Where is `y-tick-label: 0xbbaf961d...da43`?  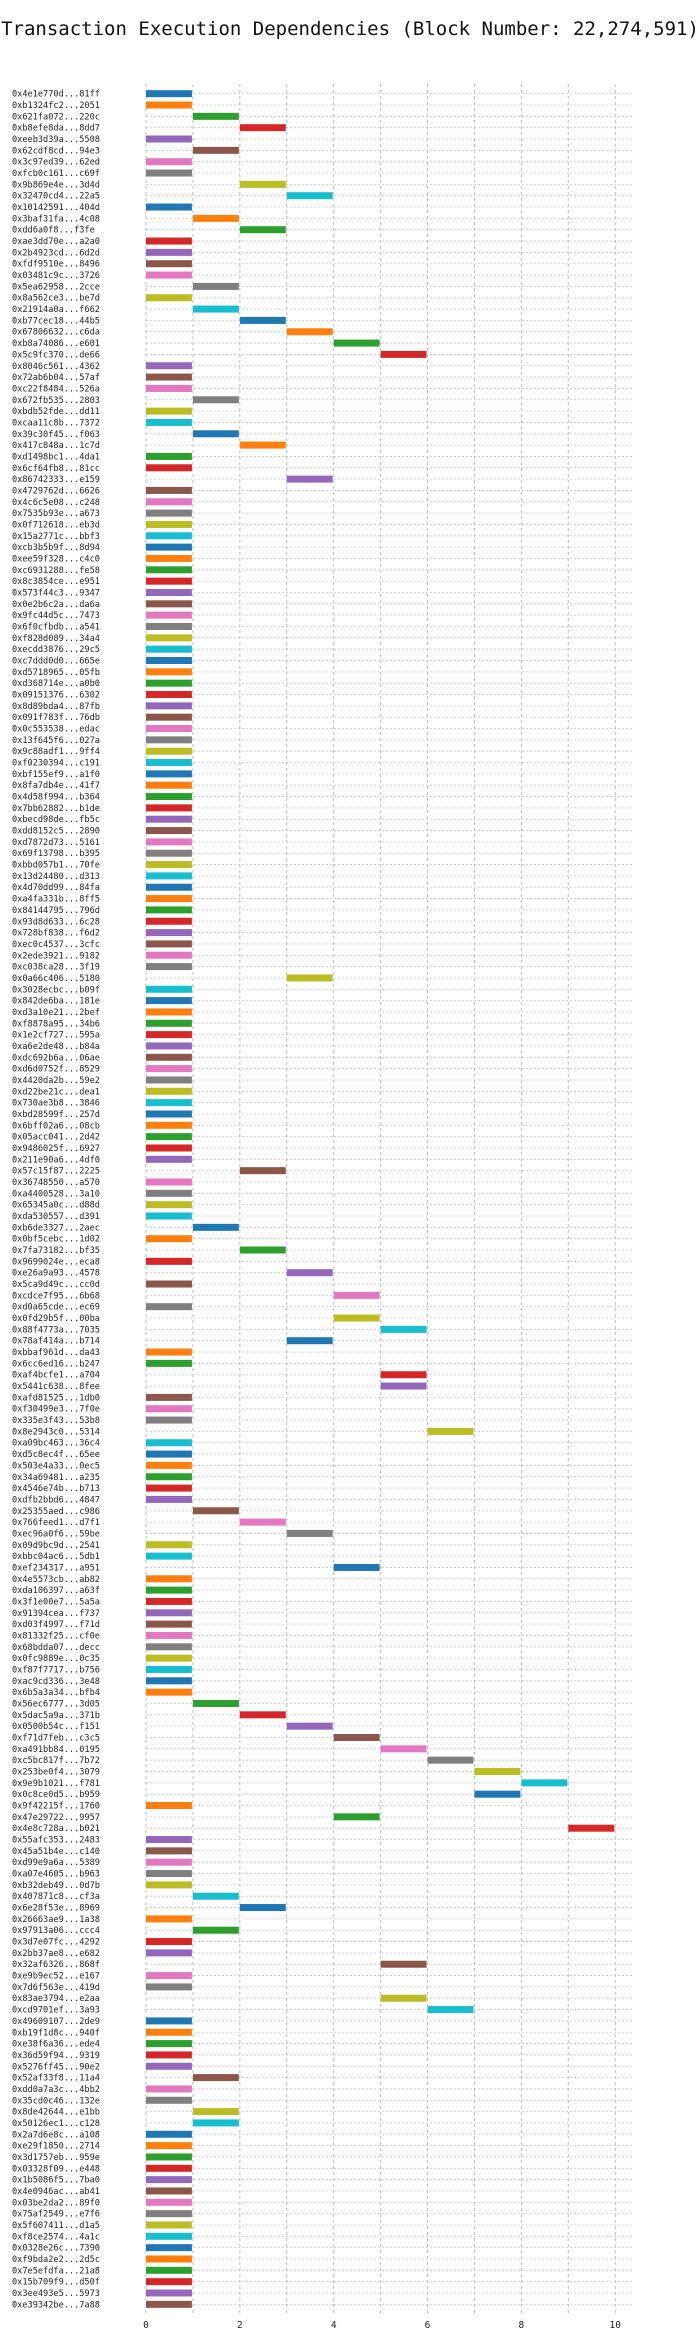
y-tick-label: 0xbbaf961d...da43 is located at coordinates (56, 1353).